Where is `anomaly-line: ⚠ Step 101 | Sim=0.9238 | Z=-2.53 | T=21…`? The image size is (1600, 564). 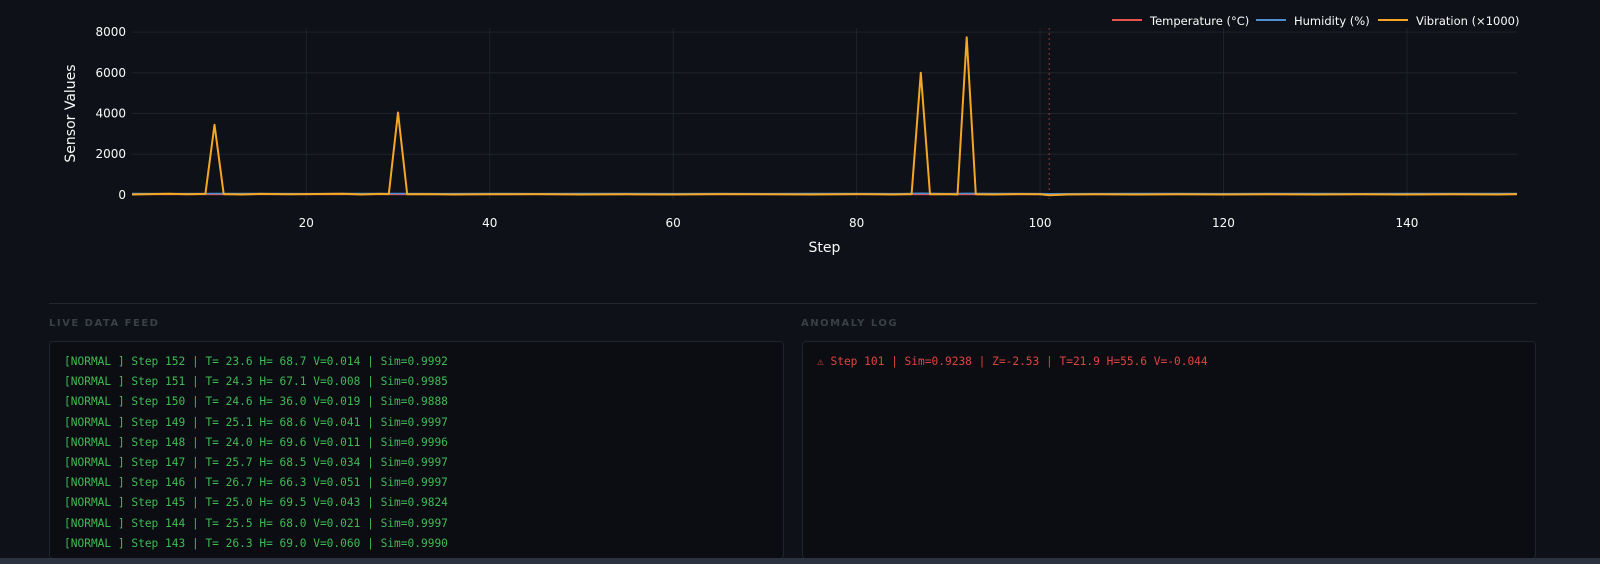 anomaly-line: ⚠ Step 101 | Sim=0.9238 | Z=-2.53 | T=21… is located at coordinates (1012, 361).